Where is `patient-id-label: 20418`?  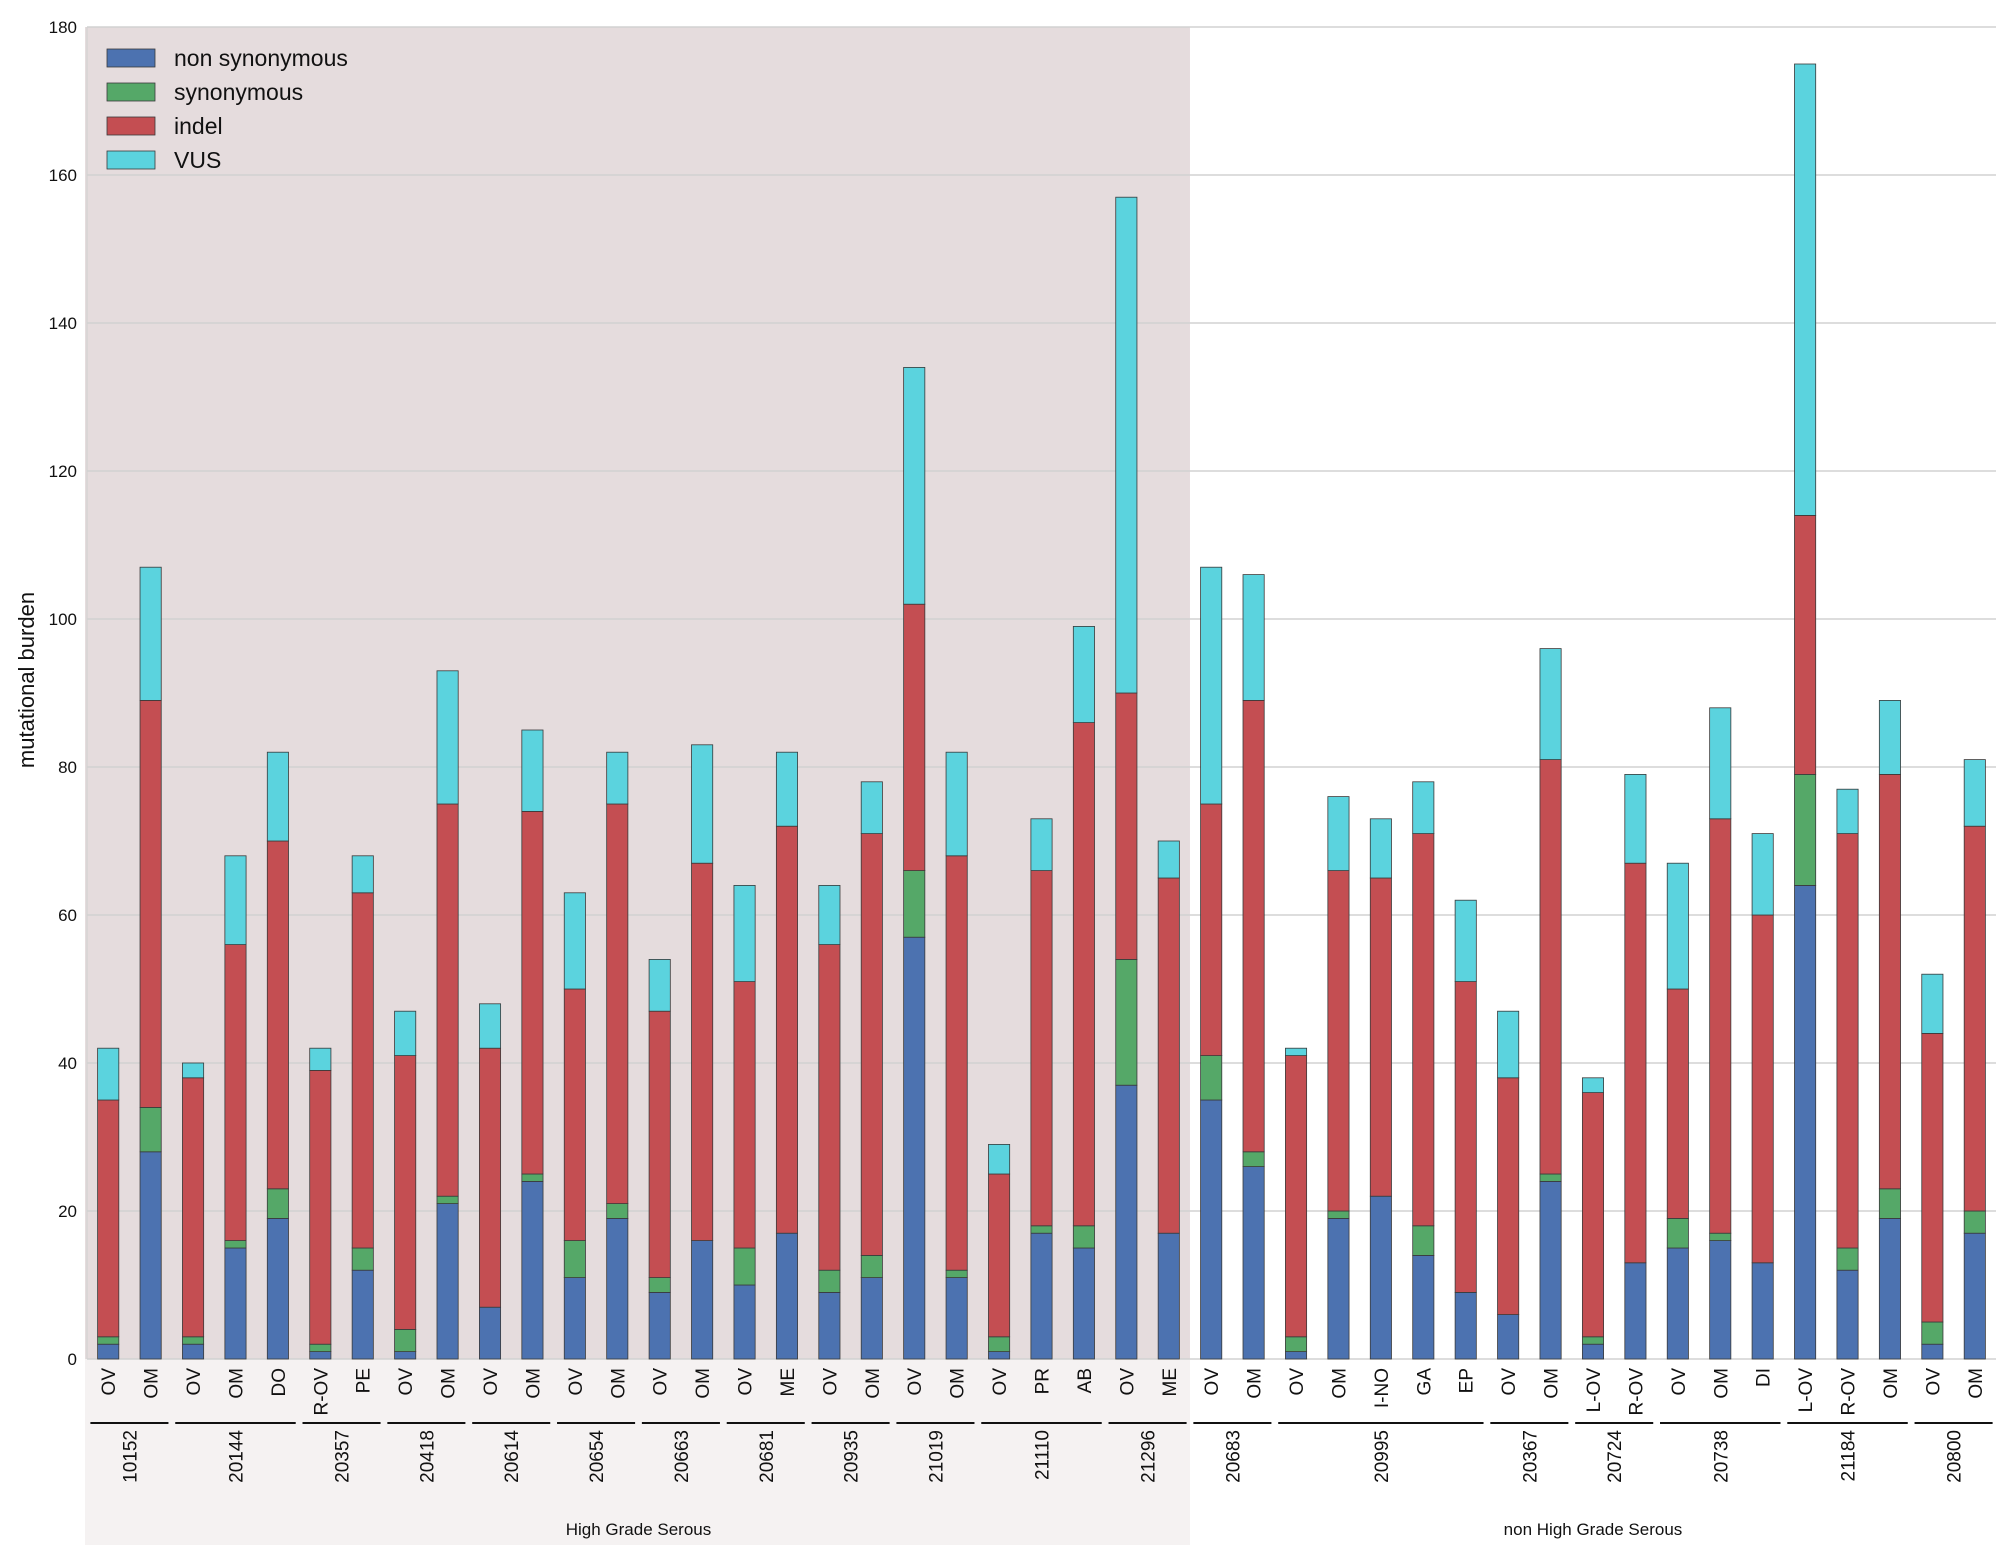
patient-id-label: 20418 is located at coordinates (427, 1456).